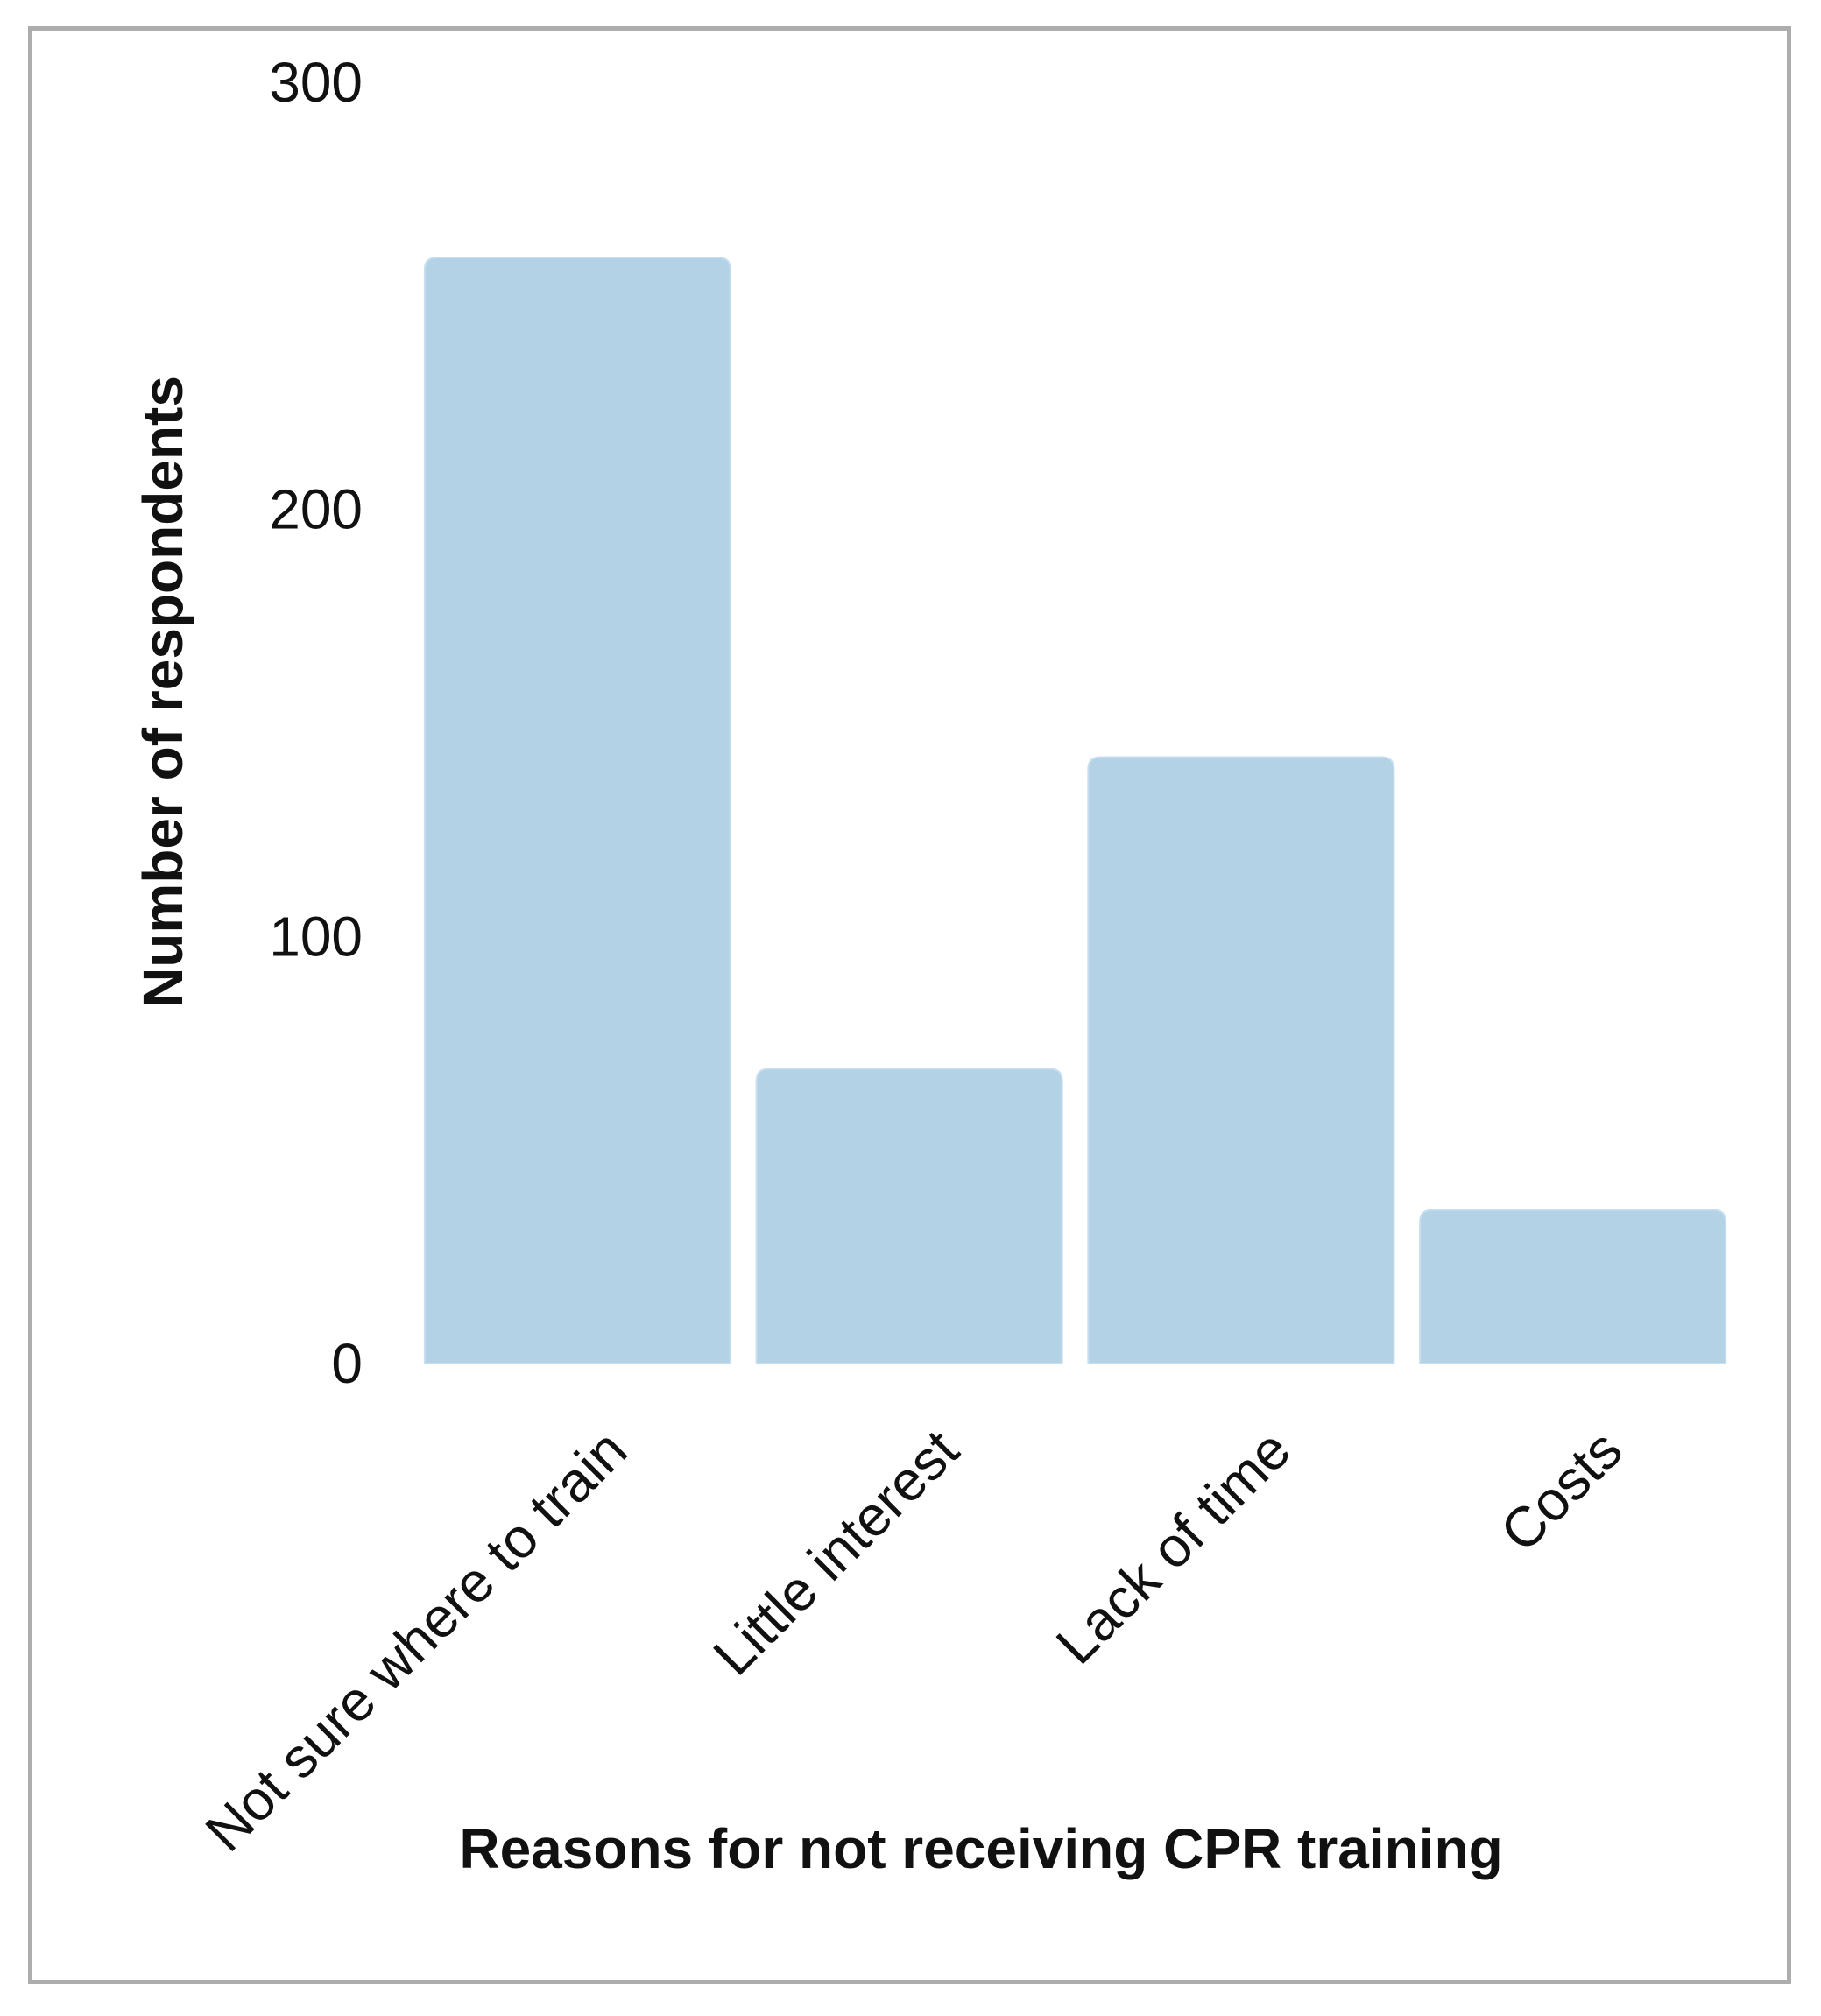 The height and width of the screenshot is (2016, 1821). What do you see at coordinates (316, 82) in the screenshot?
I see `y-tick-label: 300` at bounding box center [316, 82].